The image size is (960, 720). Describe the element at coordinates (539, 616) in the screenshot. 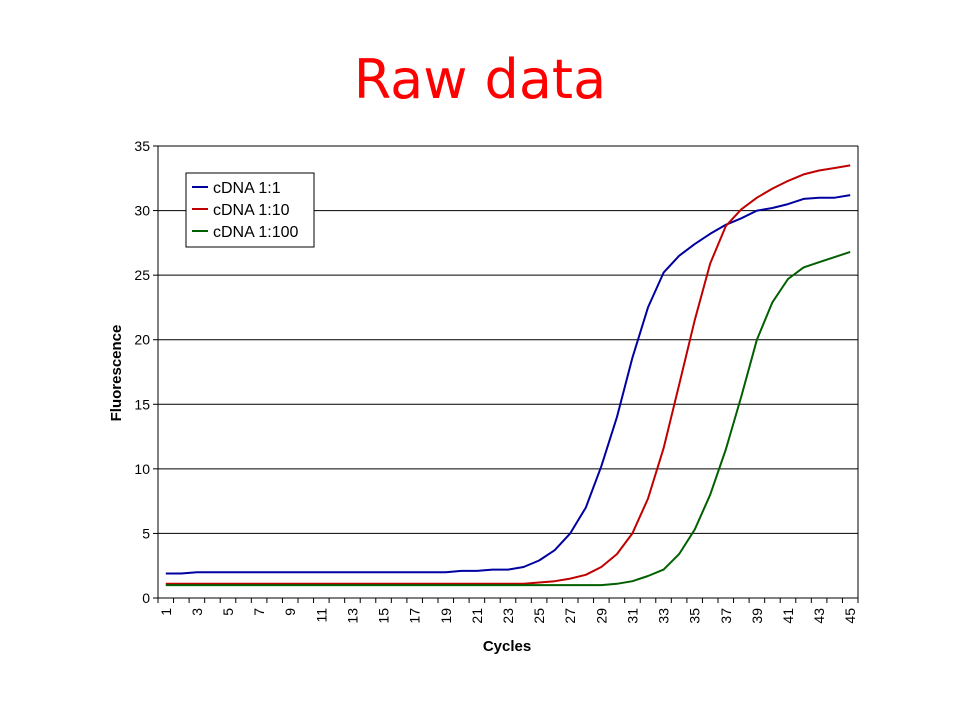

I see `x-tick-label: 25` at that location.